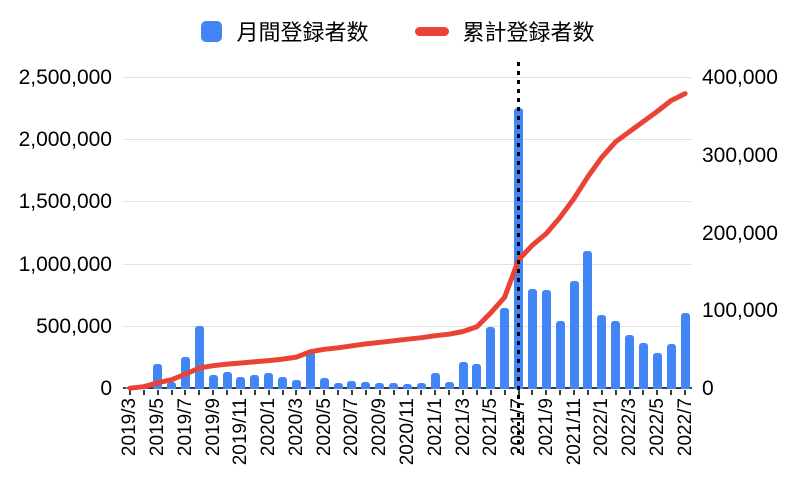 This screenshot has width=796, height=491. I want to click on left-axis-tick-label: 500,000, so click(74, 326).